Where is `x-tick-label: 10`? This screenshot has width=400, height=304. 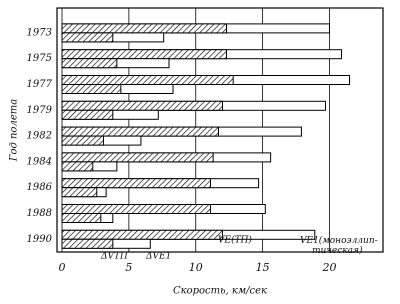 x-tick-label: 10 is located at coordinates (196, 267).